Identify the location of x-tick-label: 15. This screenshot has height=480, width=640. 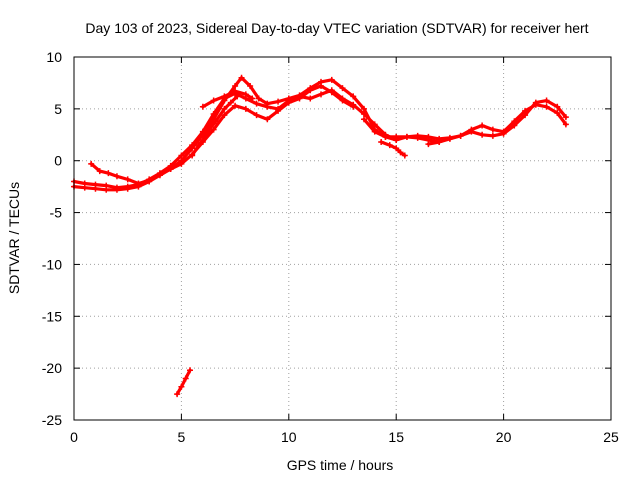
(396, 437).